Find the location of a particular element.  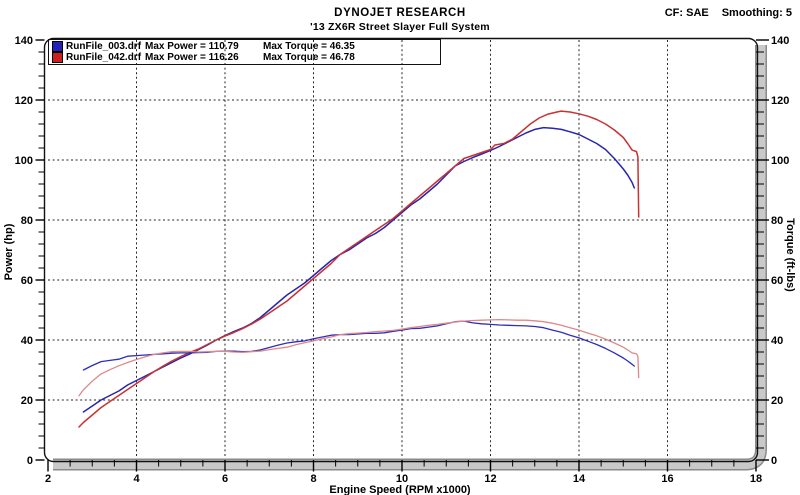

run2-filename: RunFile_042.drf is located at coordinates (104, 57).